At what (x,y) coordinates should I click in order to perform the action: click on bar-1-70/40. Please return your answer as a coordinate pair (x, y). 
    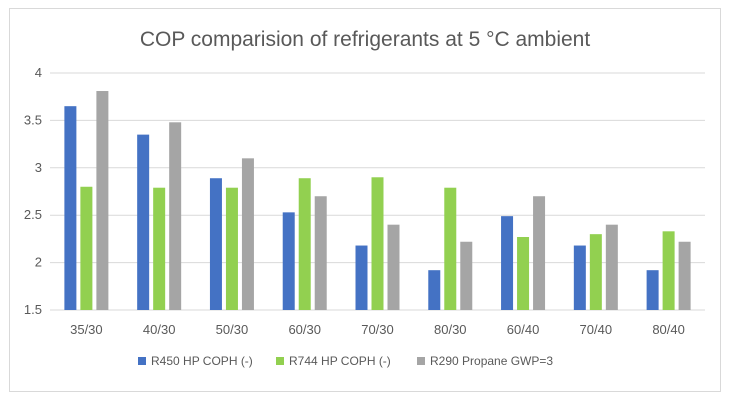
    Looking at the image, I should click on (579, 277).